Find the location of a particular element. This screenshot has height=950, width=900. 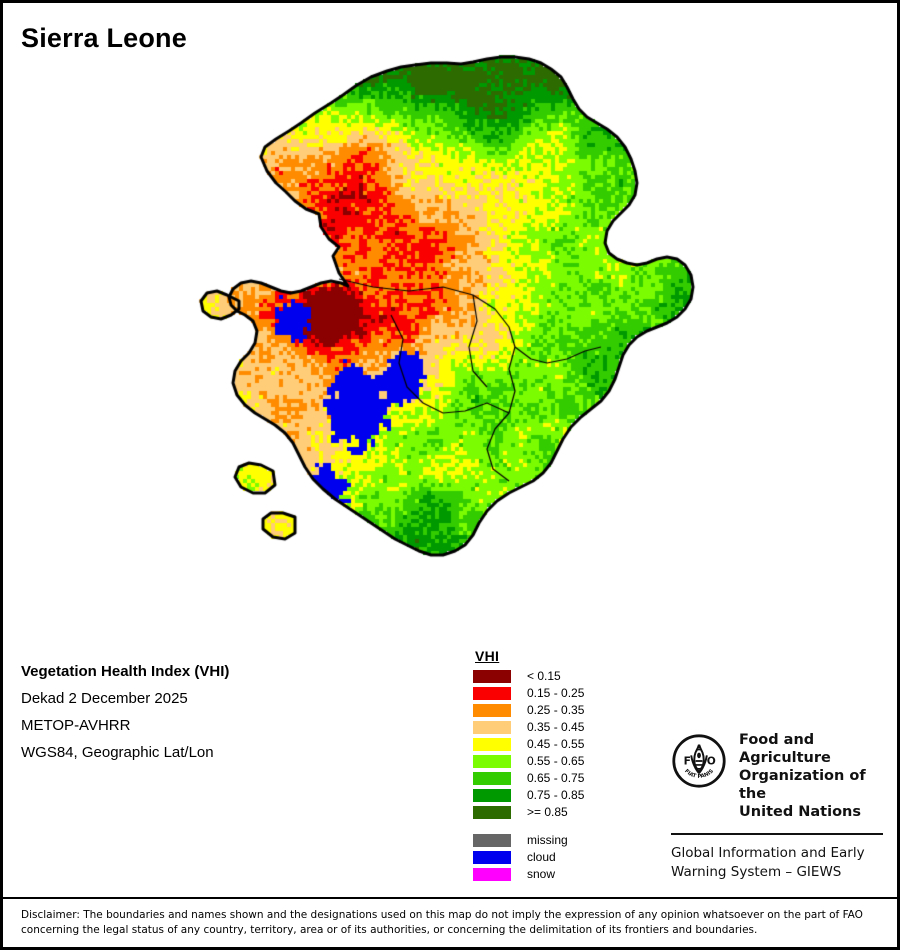

fao-org-line-2: Organization of the is located at coordinates (802, 785).